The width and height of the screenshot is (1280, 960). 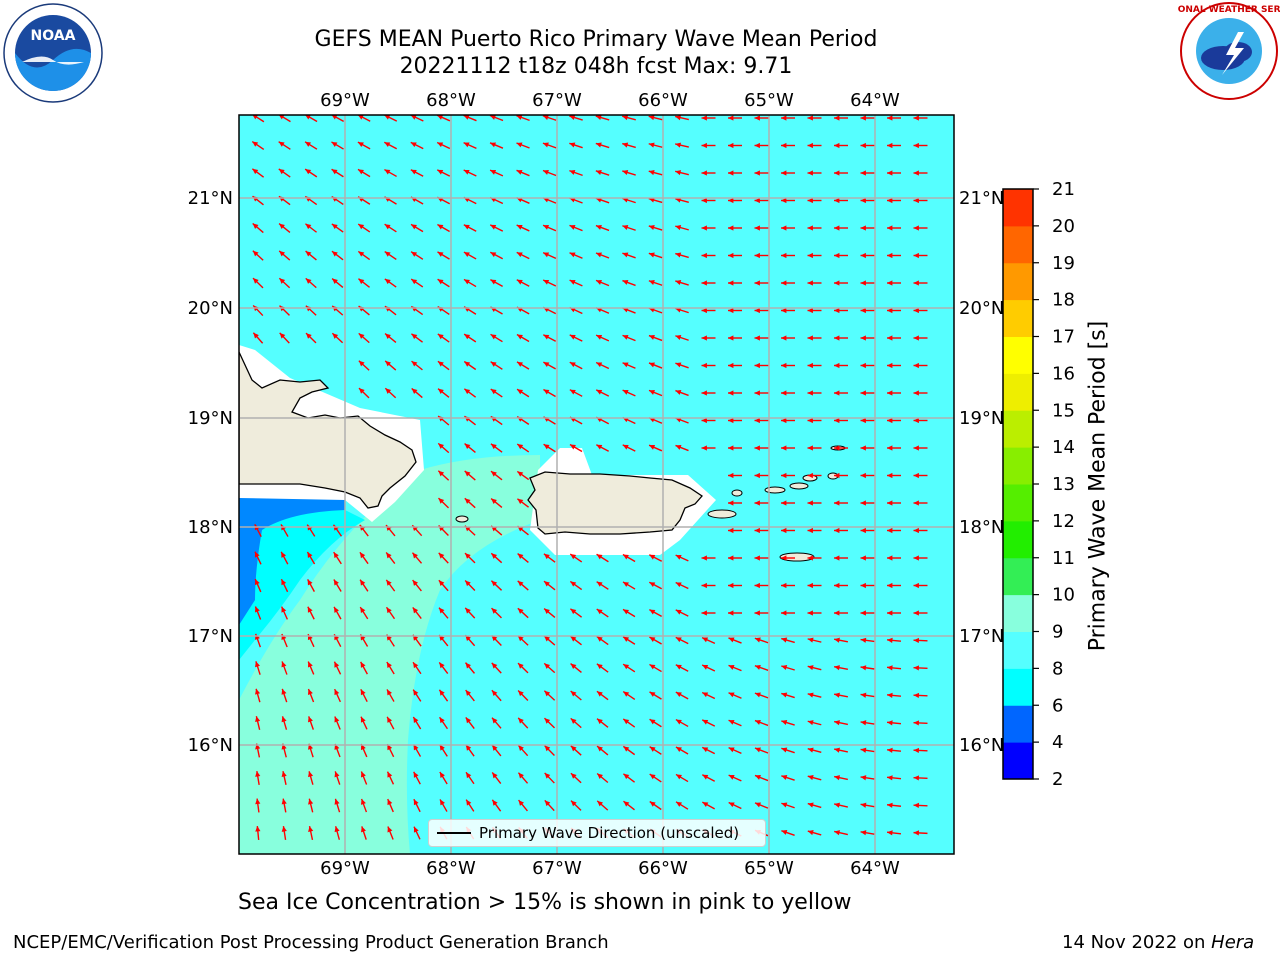 I want to click on footer-host: Hera, so click(x=1233, y=942).